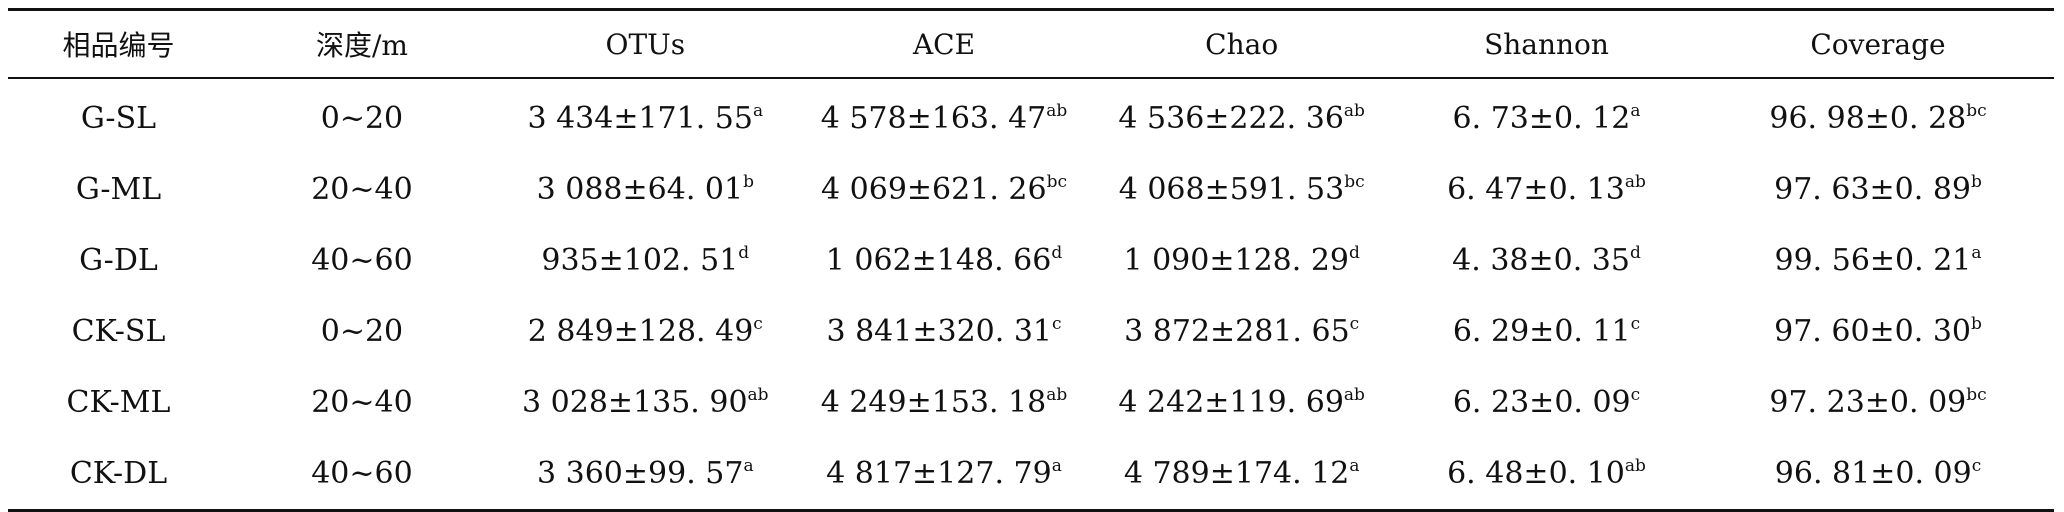 Image resolution: width=2064 pixels, height=512 pixels. Describe the element at coordinates (1231, 118) in the screenshot. I see `cell-value: 4 536±222. 36` at that location.